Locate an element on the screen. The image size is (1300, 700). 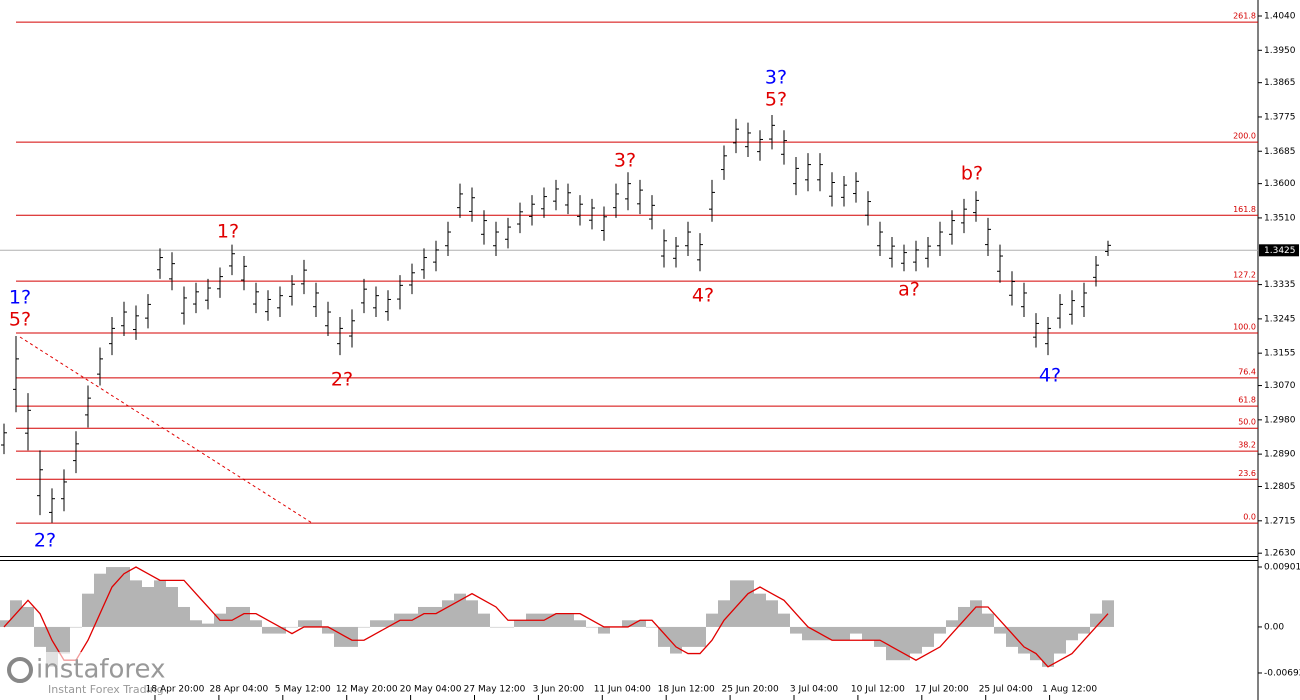
fib-level-label: 38.2 is located at coordinates (1247, 445).